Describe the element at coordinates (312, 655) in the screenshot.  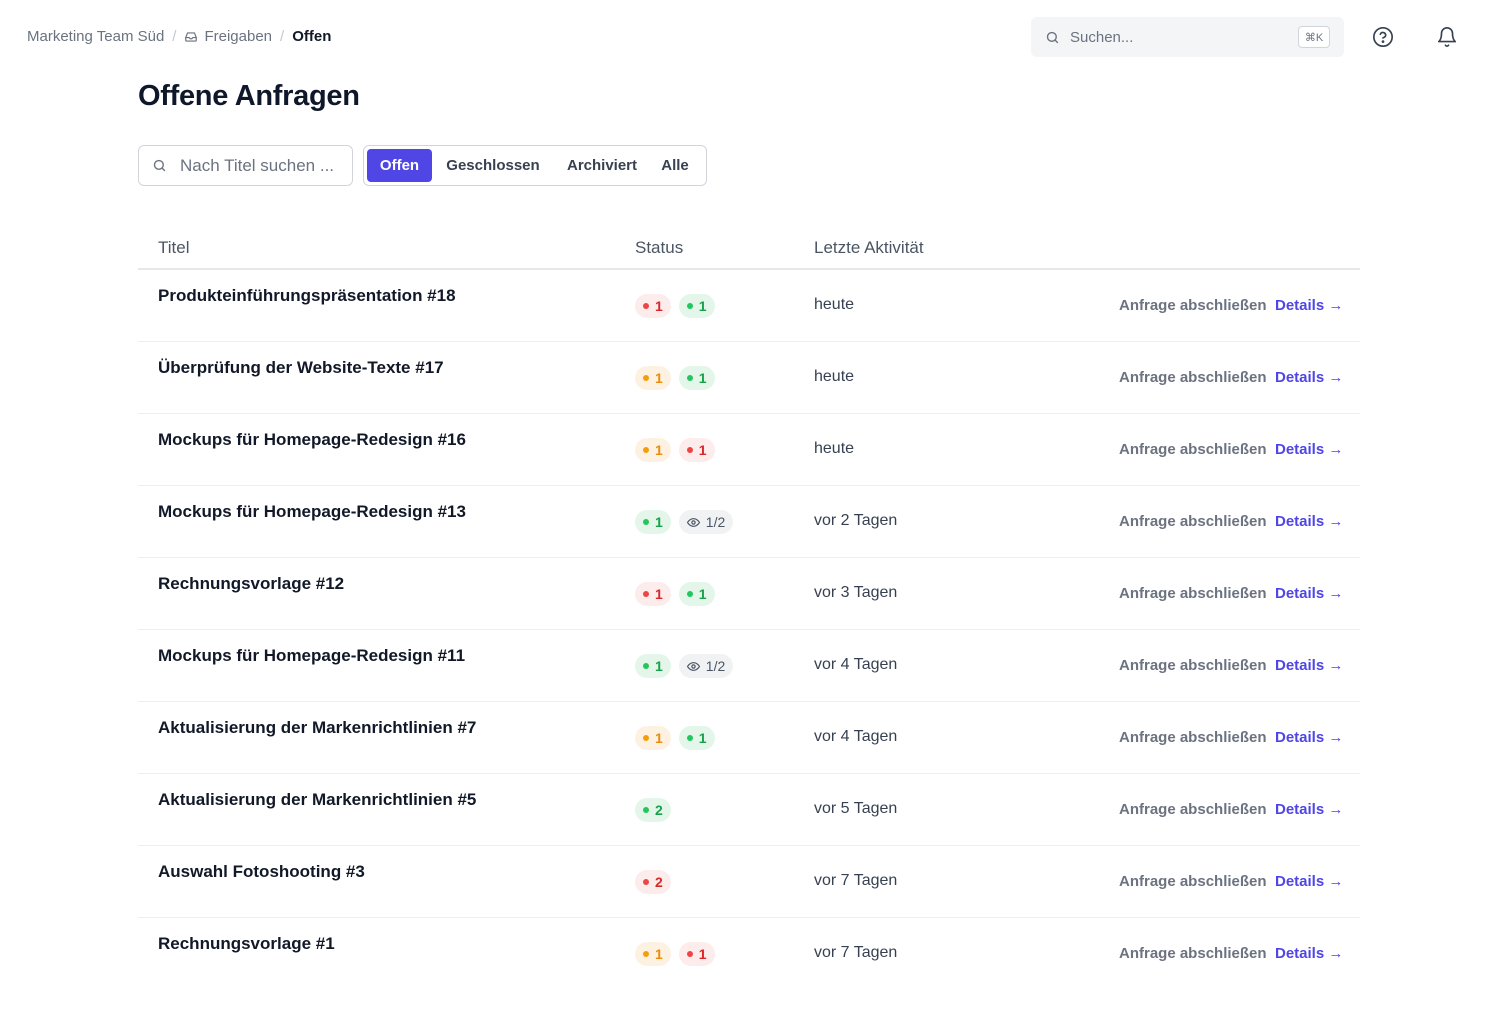
I see `row-title: Mockups für Homepage-Redesign #11` at that location.